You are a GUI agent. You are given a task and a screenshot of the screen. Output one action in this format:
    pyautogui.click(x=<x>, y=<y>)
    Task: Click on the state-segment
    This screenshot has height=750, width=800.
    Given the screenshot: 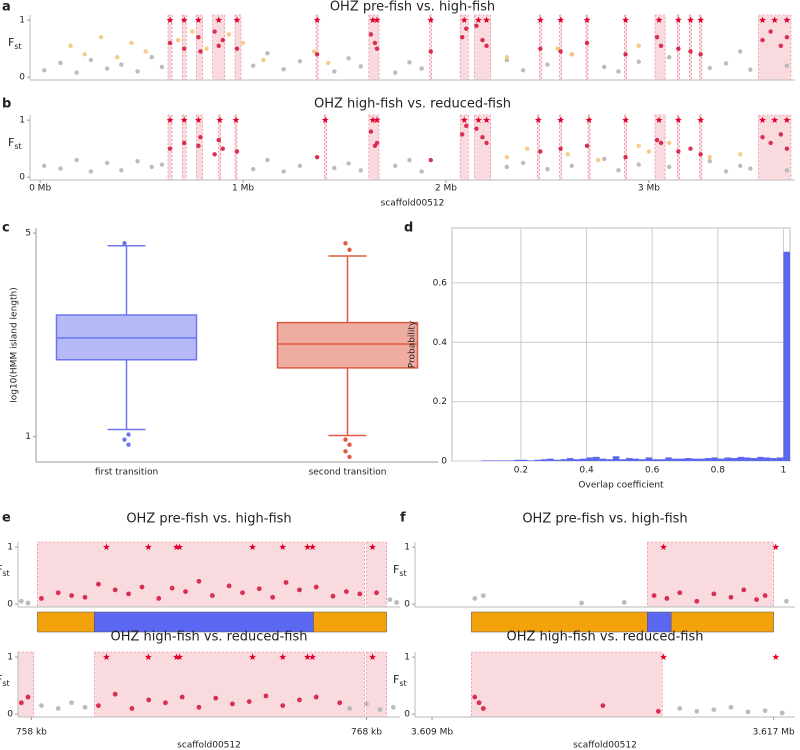 What is the action you would take?
    pyautogui.click(x=66, y=622)
    